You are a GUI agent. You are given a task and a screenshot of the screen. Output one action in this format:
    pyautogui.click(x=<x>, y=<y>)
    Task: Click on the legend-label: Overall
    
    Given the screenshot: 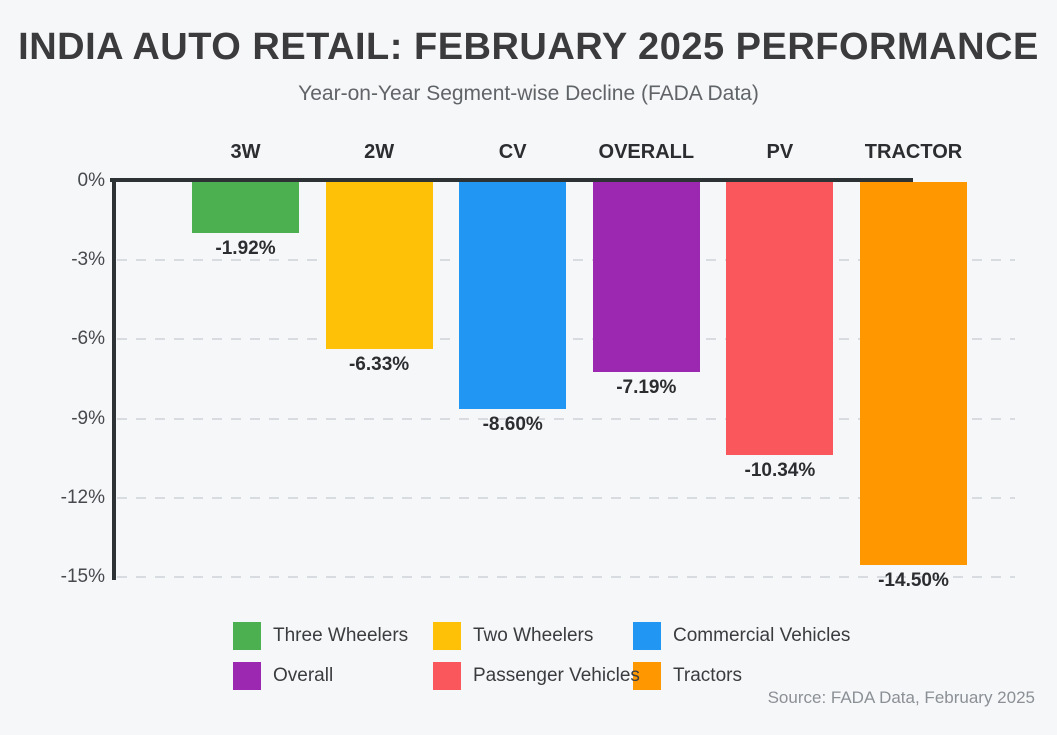 What is the action you would take?
    pyautogui.click(x=303, y=675)
    